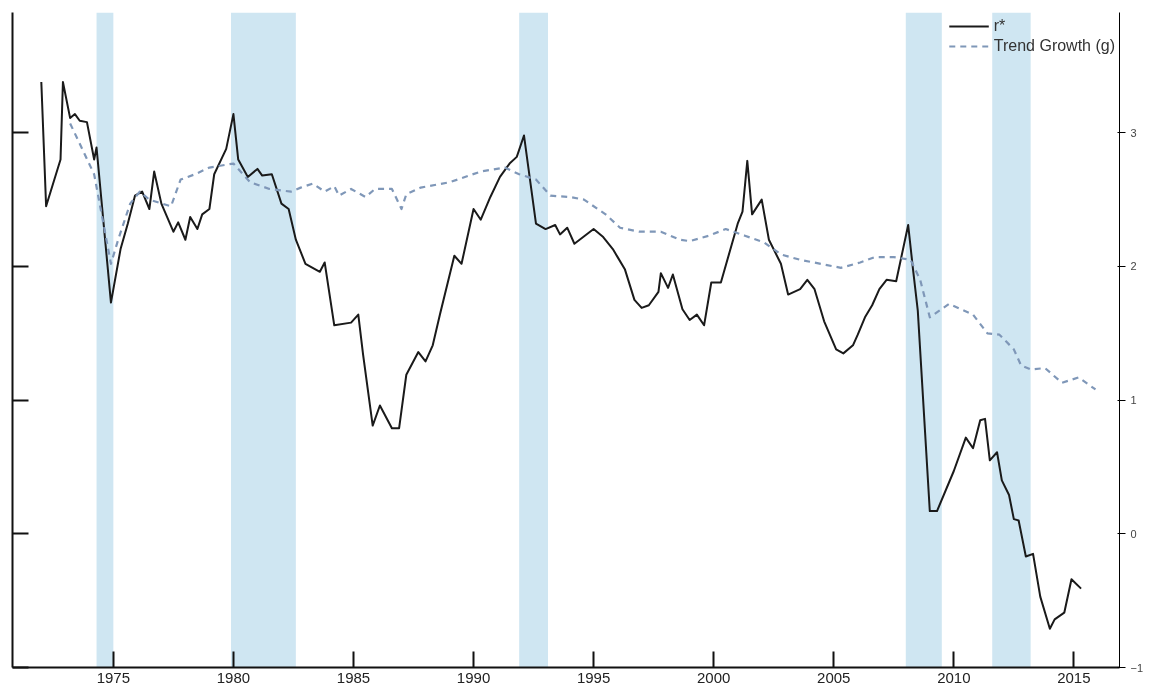  What do you see at coordinates (1133, 132) in the screenshot?
I see `y-tick-label: 3` at bounding box center [1133, 132].